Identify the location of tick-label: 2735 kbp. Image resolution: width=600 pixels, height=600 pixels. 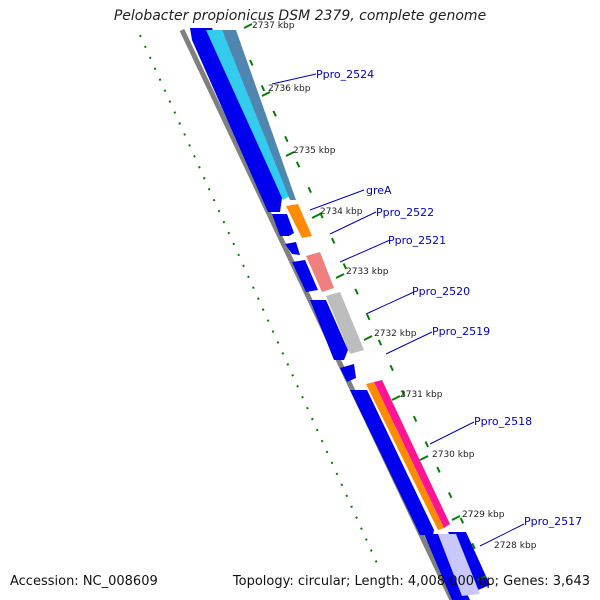
(314, 151).